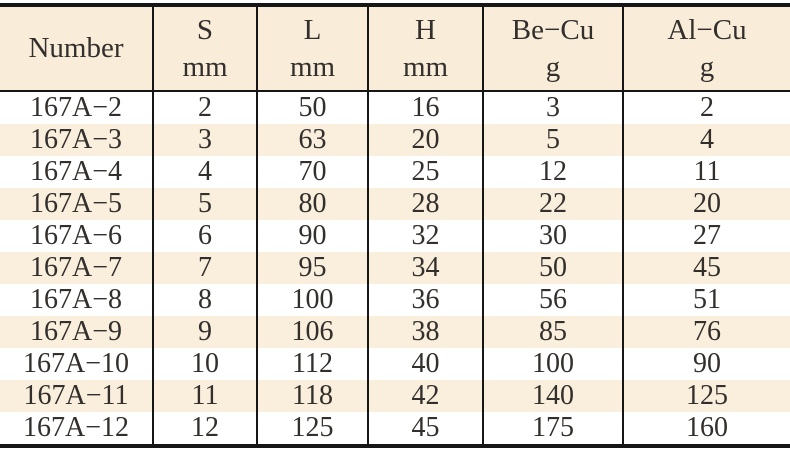  I want to click on cell-h: 32, so click(426, 236).